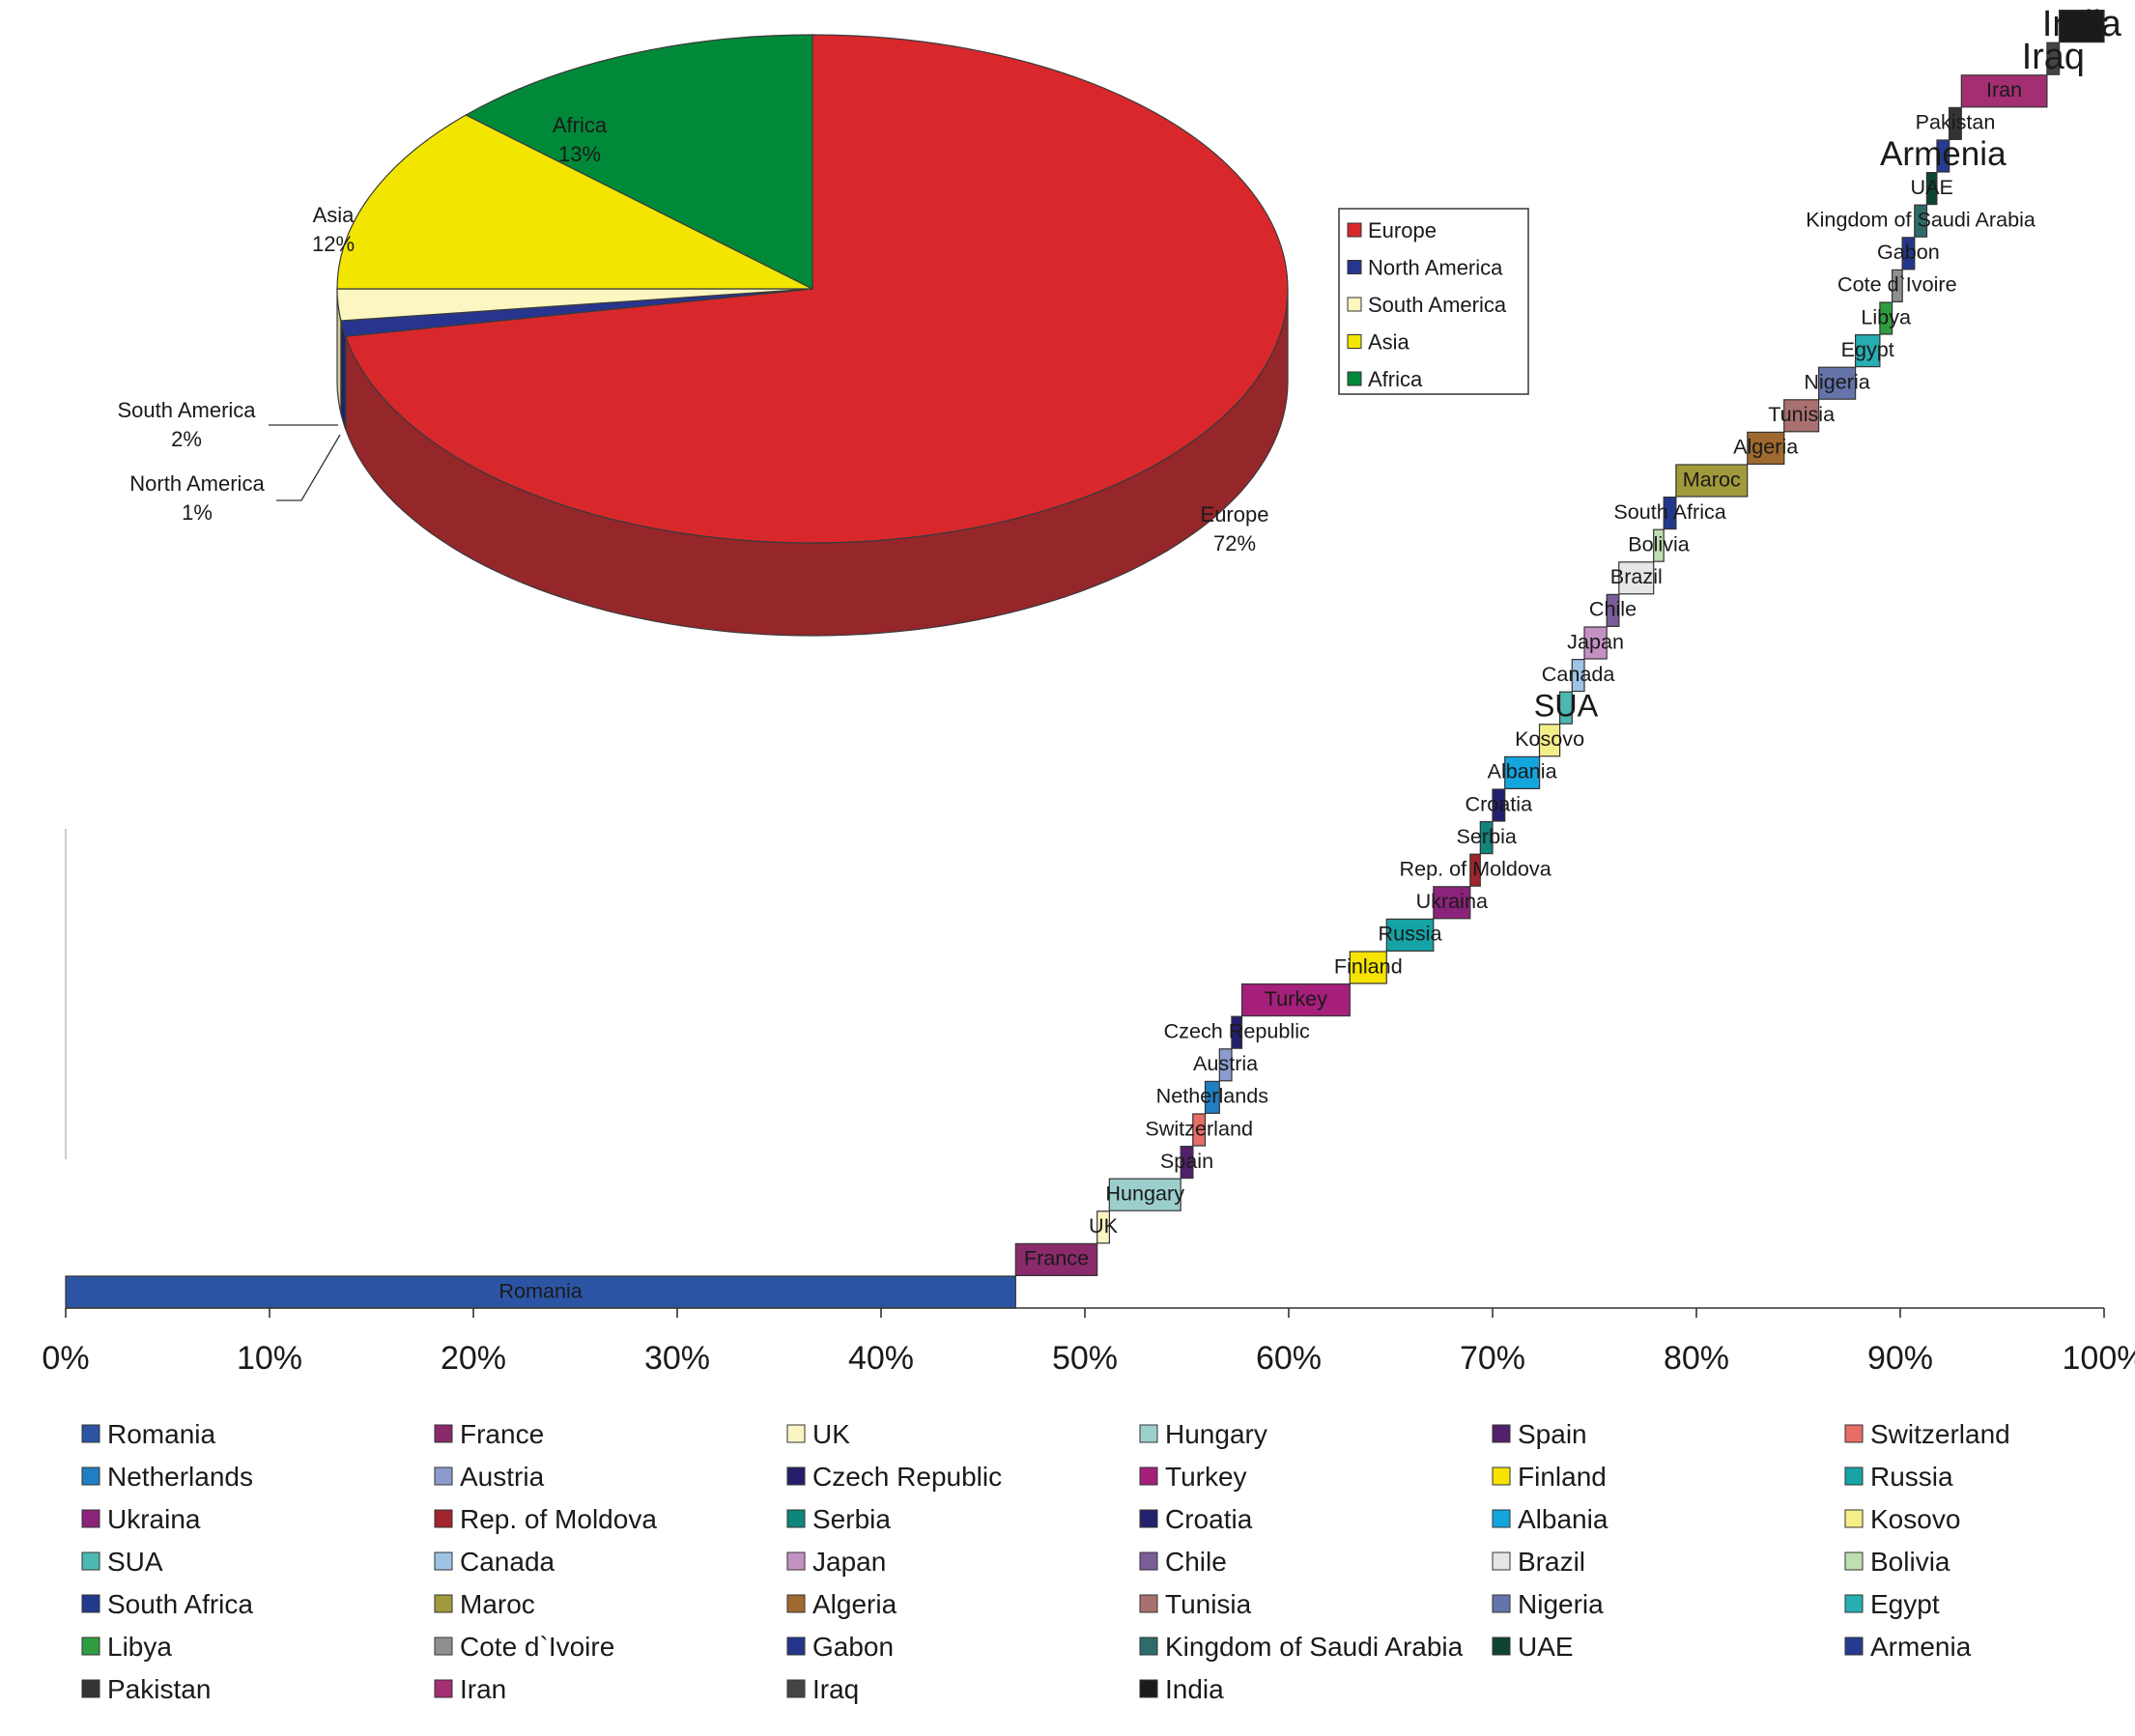 This screenshot has width=2135, height=1736. What do you see at coordinates (197, 512) in the screenshot?
I see `pie-value-north-america: 1%` at bounding box center [197, 512].